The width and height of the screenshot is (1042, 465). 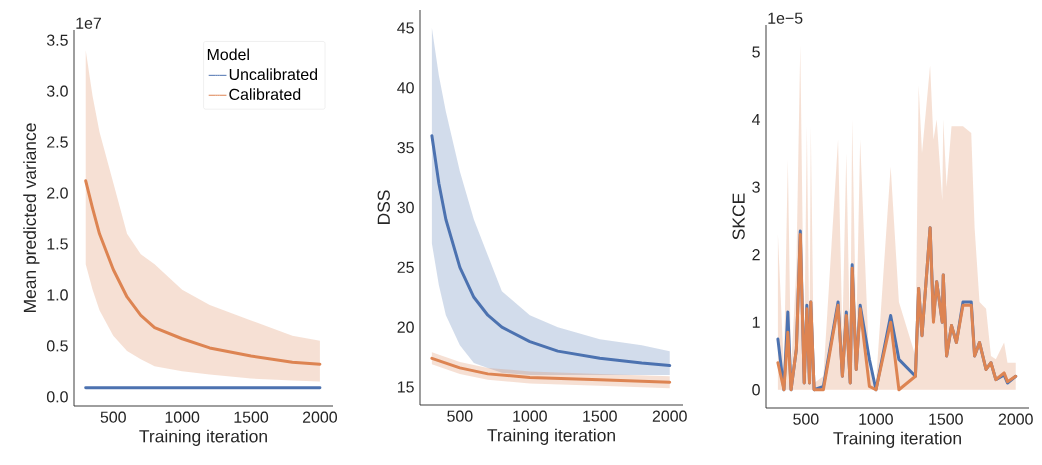 I want to click on y-tick-label: 2, so click(x=756, y=255).